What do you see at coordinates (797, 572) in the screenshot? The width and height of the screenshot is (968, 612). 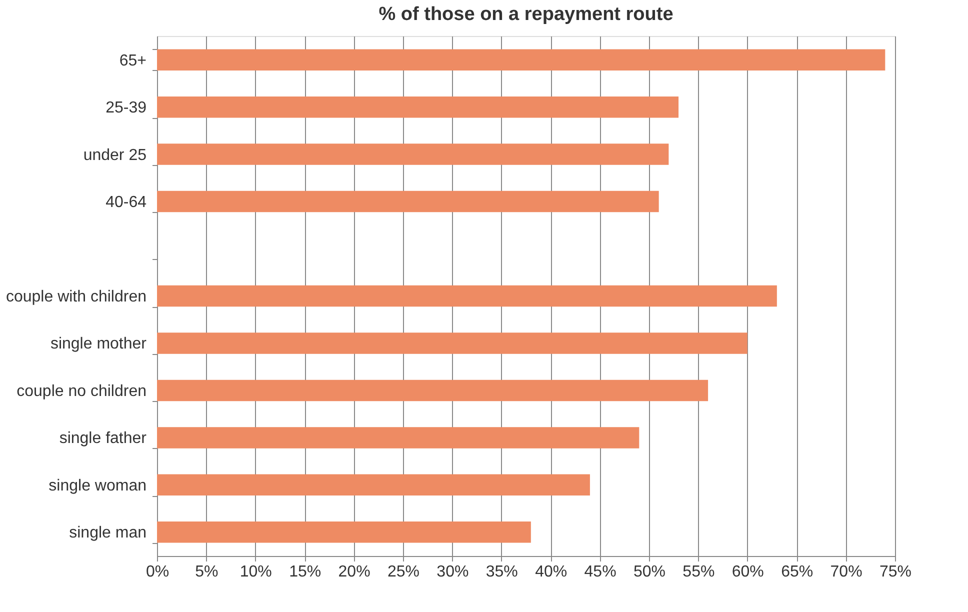 I see `x-tick-label: 65%` at bounding box center [797, 572].